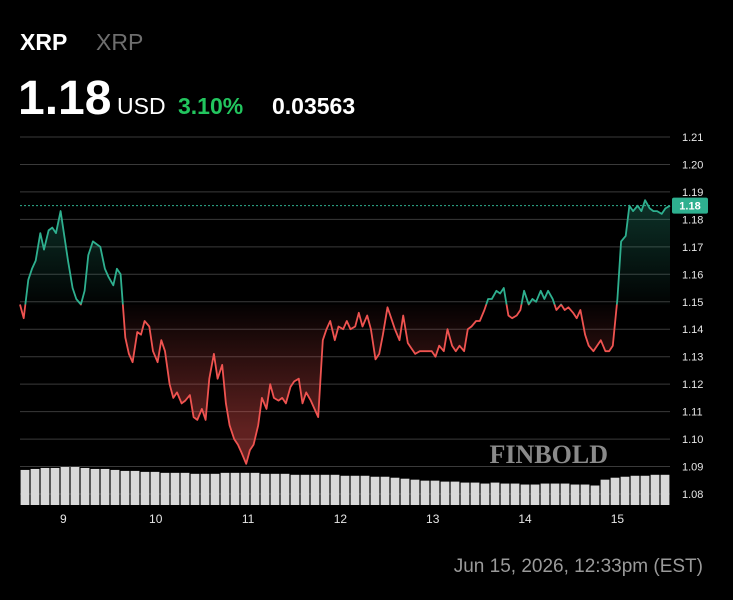 Image resolution: width=733 pixels, height=600 pixels. I want to click on timestamp: Jun 15, 2026, 12:33pm (EST), so click(578, 566).